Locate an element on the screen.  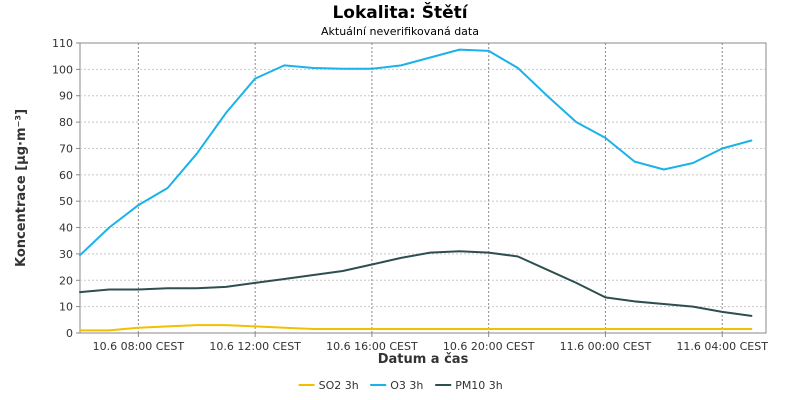
series-line-pm10-3h is located at coordinates (416, 283).